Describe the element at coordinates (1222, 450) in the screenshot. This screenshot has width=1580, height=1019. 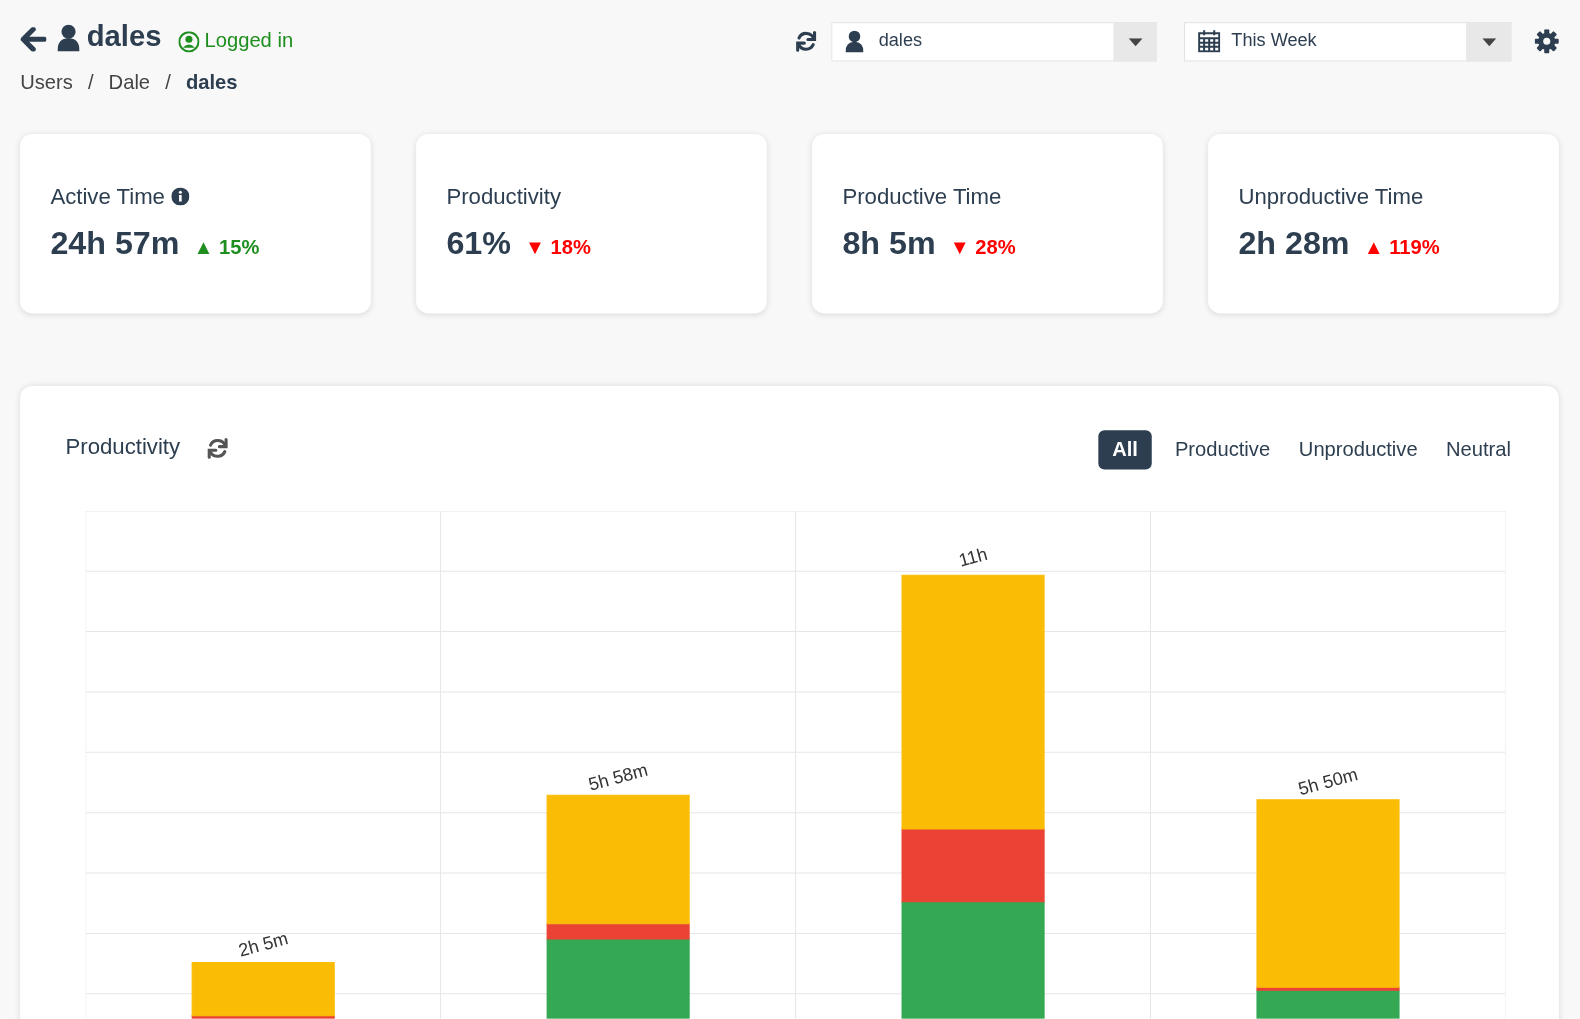
I see `text: Productive` at that location.